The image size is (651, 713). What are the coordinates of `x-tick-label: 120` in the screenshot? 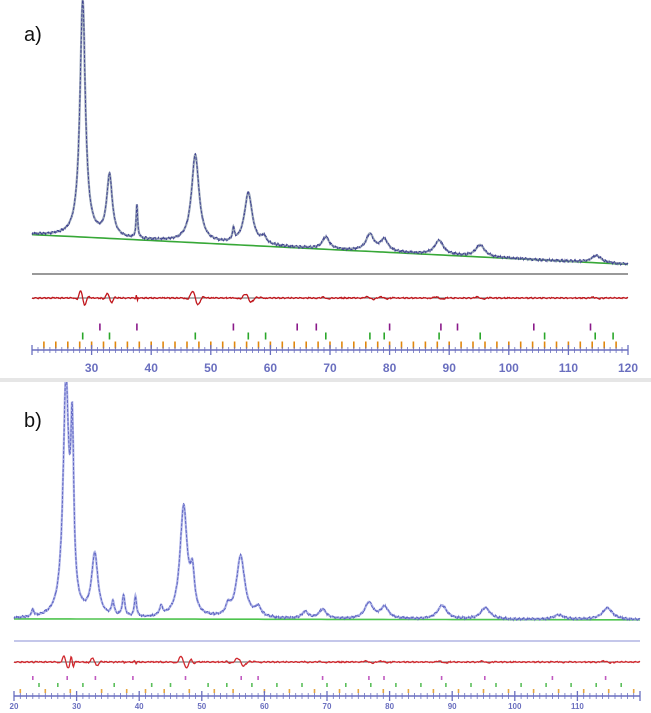 It's located at (628, 368).